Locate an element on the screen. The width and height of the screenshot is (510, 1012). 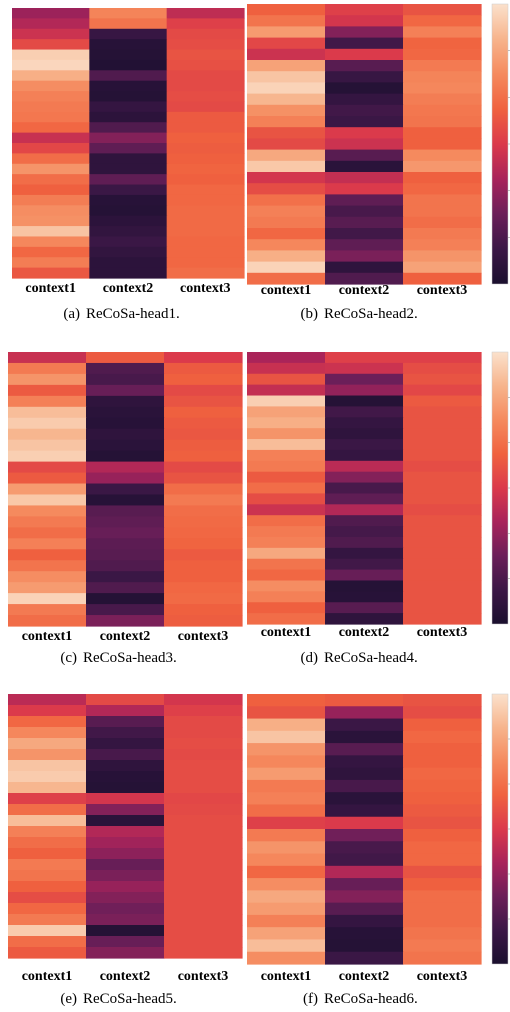
x-tick-label: context1 is located at coordinates (286, 632).